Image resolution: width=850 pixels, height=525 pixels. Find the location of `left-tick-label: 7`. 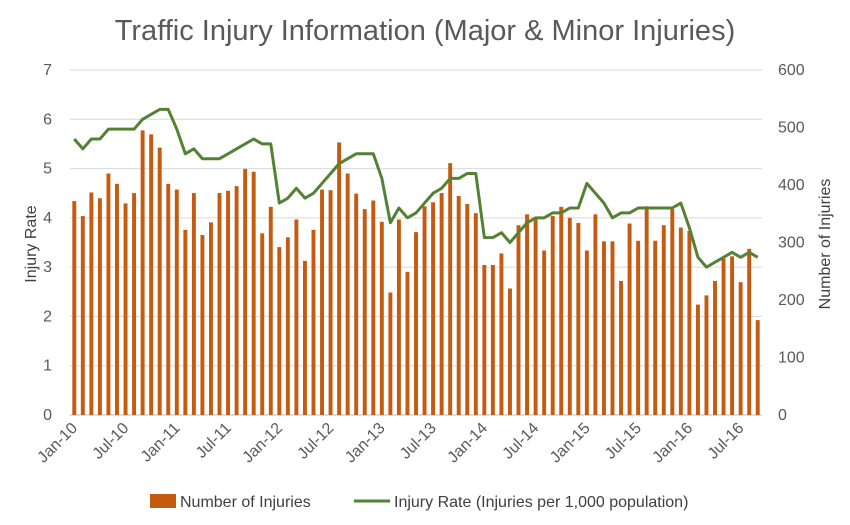

left-tick-label: 7 is located at coordinates (47, 70).